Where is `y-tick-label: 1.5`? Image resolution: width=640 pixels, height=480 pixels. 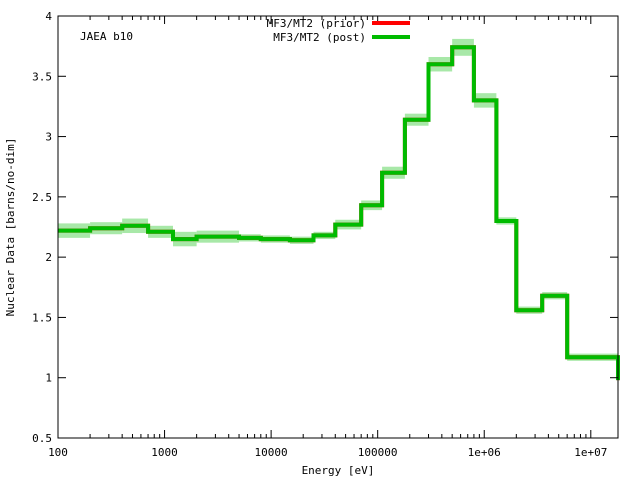 y-tick-label: 1.5 is located at coordinates (42, 317).